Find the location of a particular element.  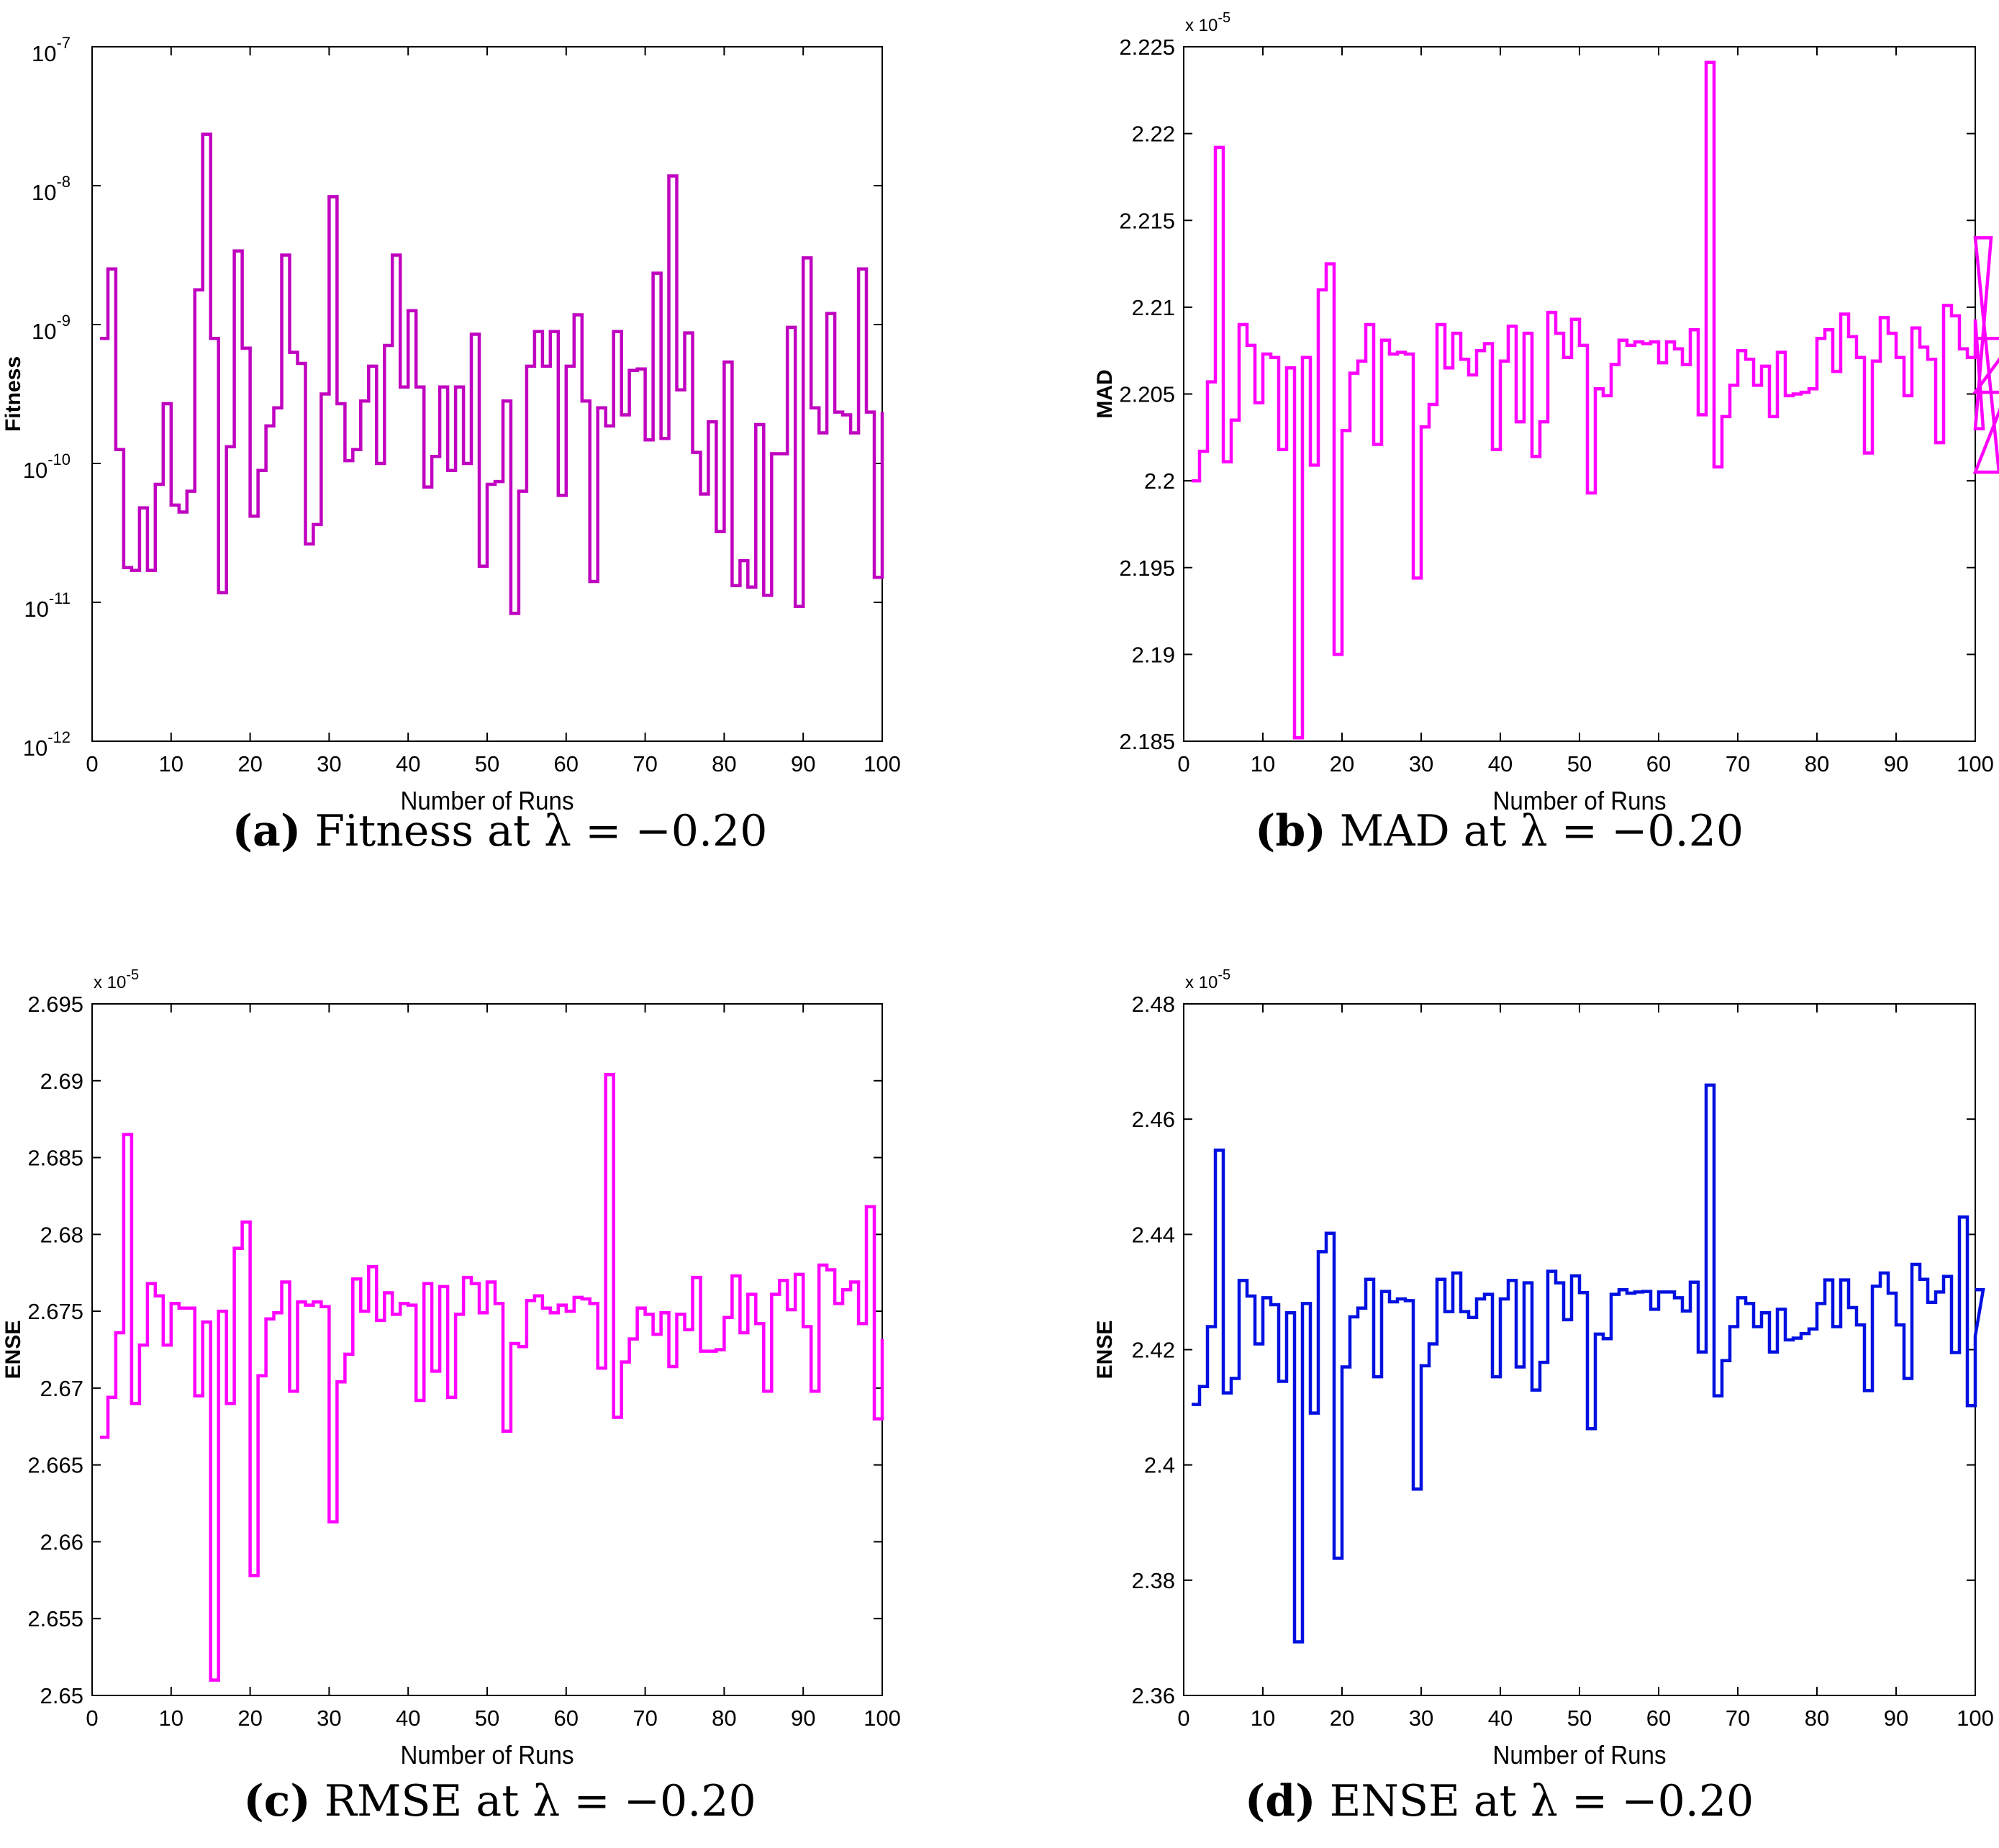

y-tick-label: 10⁻¹² is located at coordinates (47, 744).